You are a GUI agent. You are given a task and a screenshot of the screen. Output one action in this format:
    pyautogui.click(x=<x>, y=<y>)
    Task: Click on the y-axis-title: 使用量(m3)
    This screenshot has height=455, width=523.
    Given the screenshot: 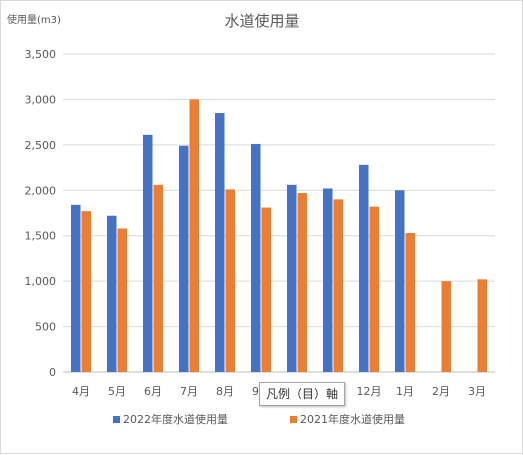 What is the action you would take?
    pyautogui.click(x=34, y=19)
    